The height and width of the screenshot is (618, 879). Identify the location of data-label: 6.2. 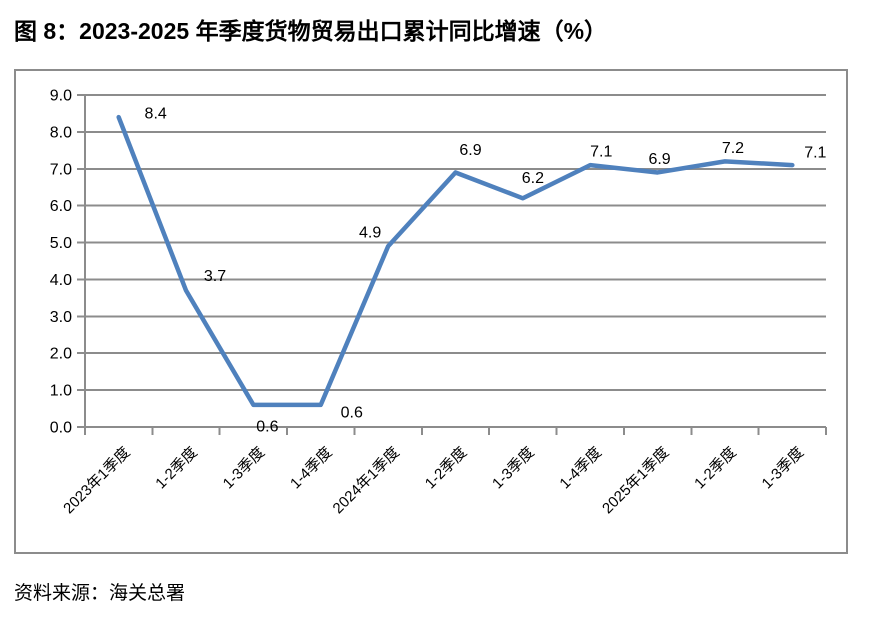
(533, 178).